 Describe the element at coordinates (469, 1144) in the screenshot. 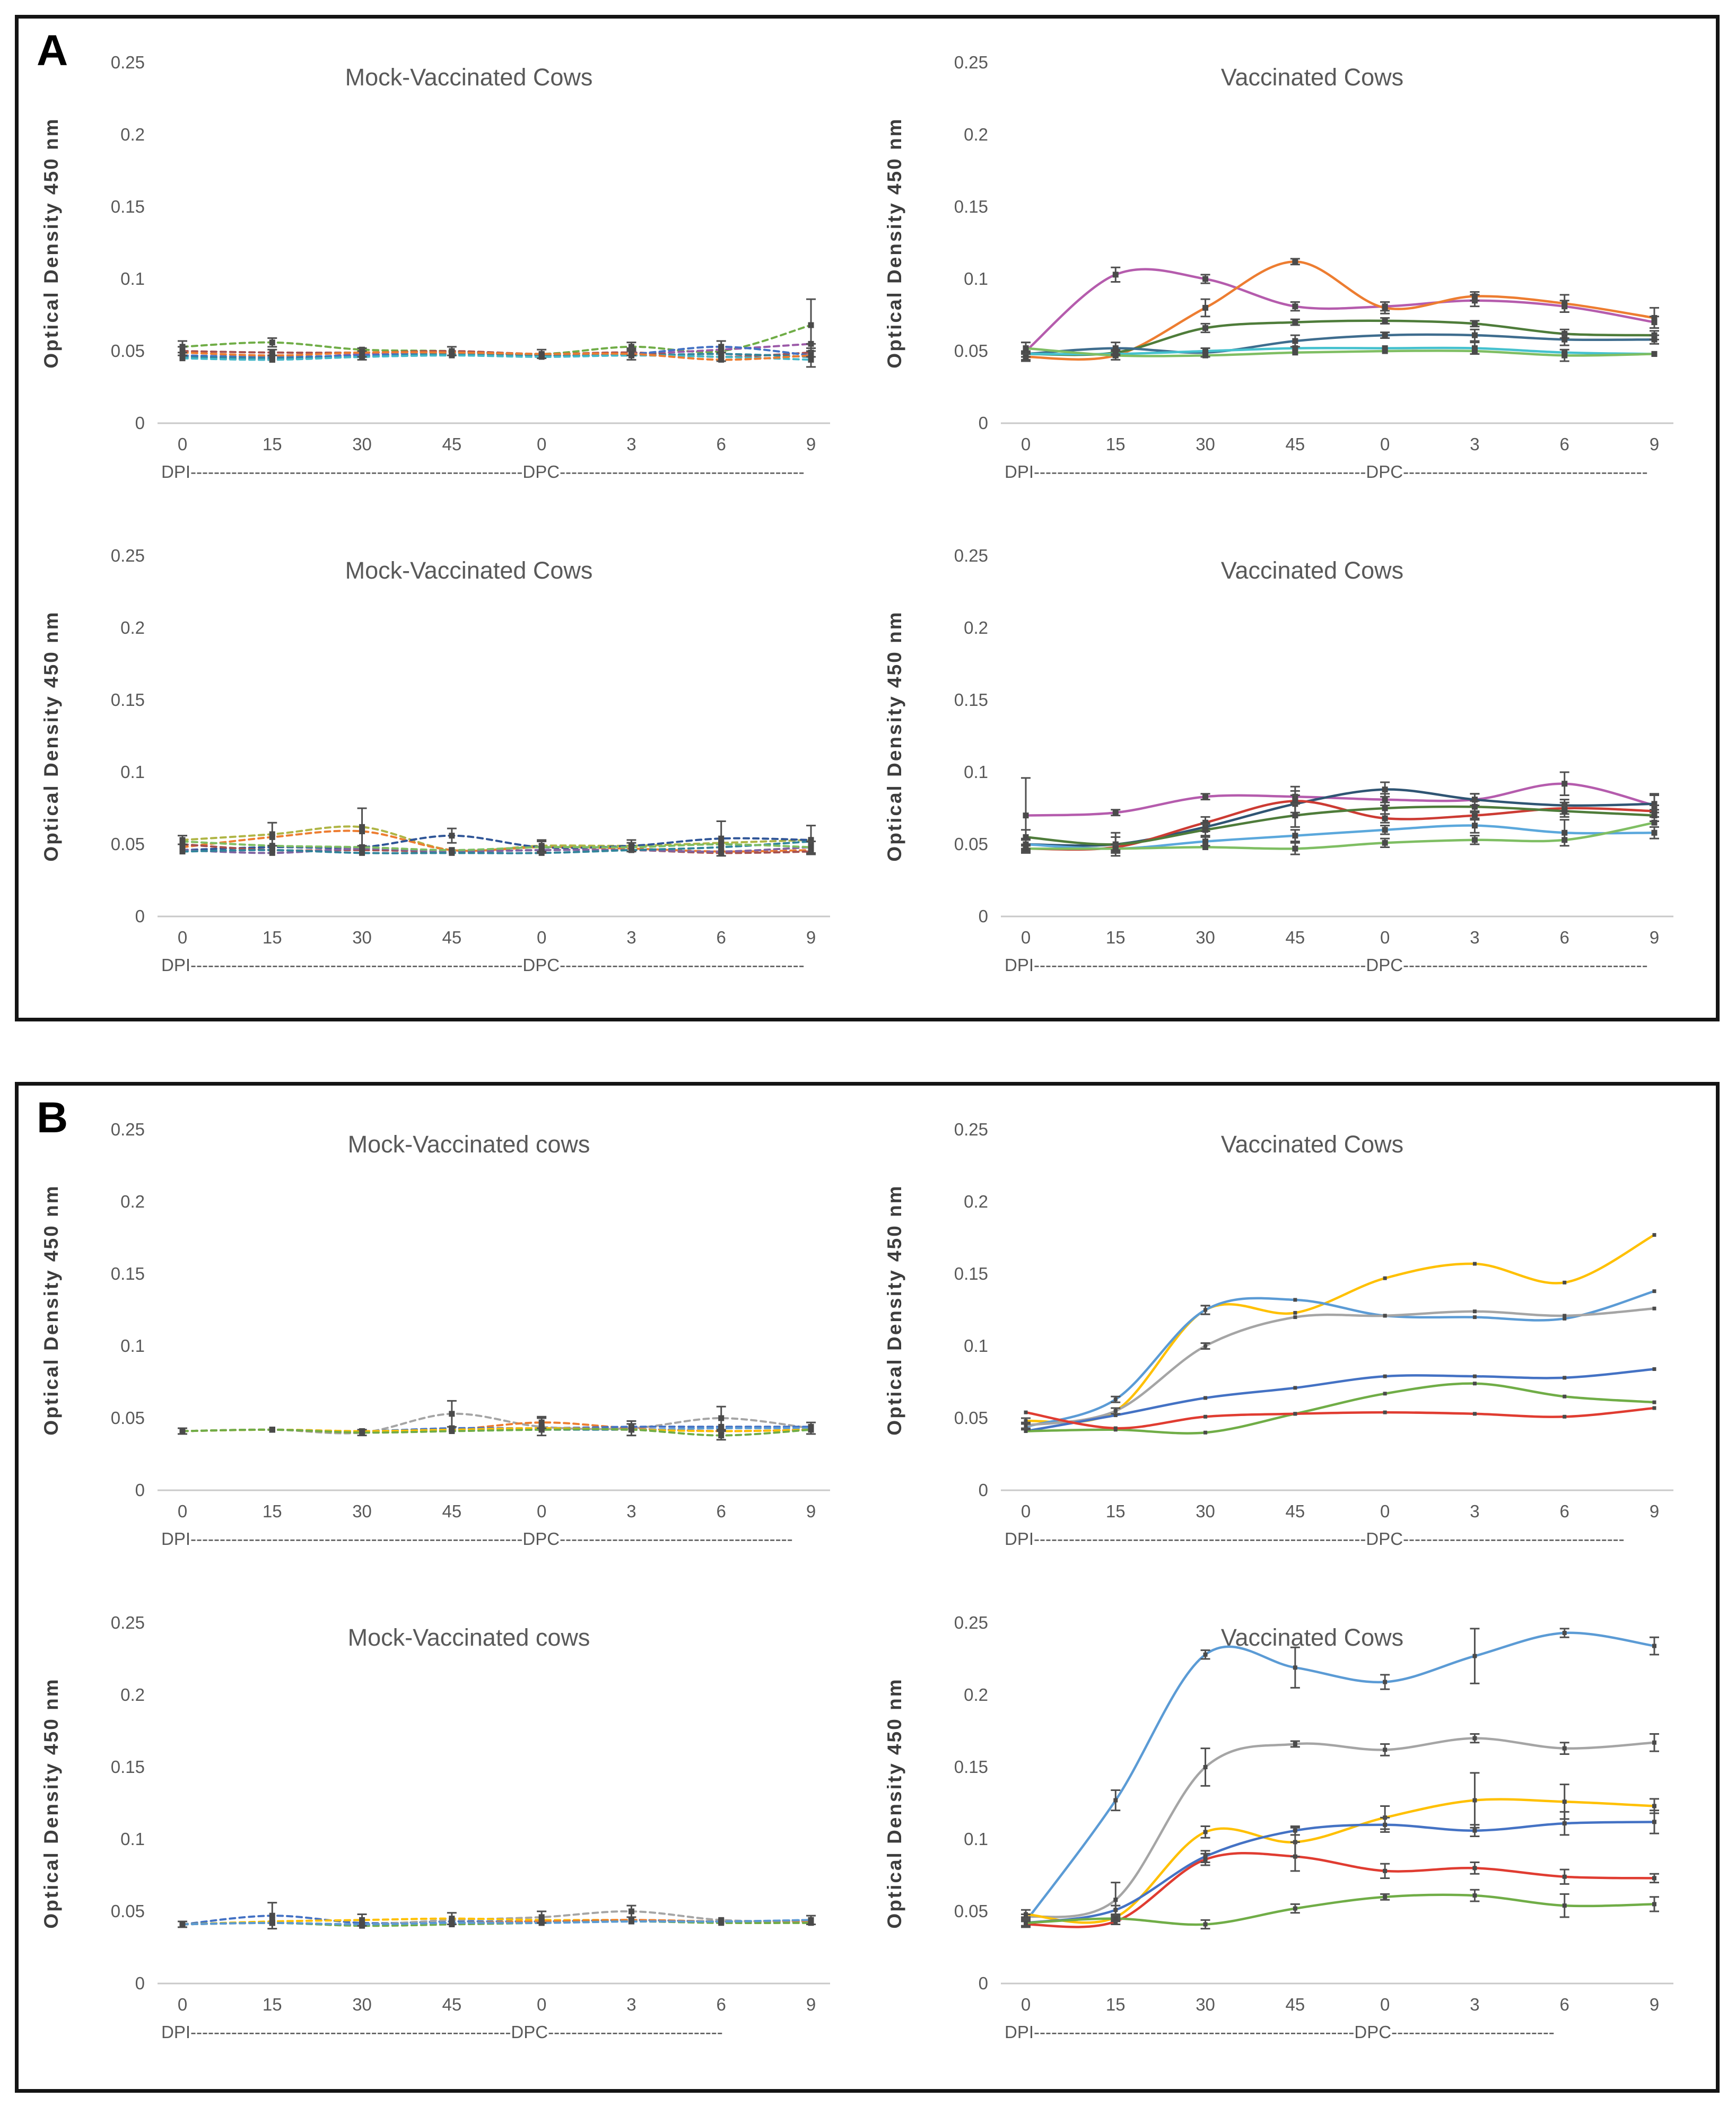

I see `chart-title: Mock-Vaccinated cows` at that location.